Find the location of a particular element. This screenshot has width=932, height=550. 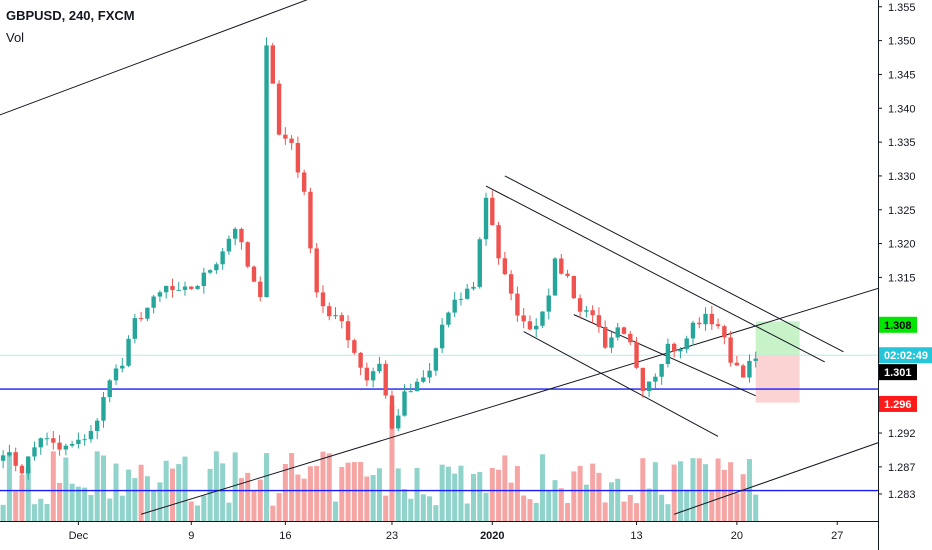

price-tag-label: 02:02:49 is located at coordinates (906, 356).